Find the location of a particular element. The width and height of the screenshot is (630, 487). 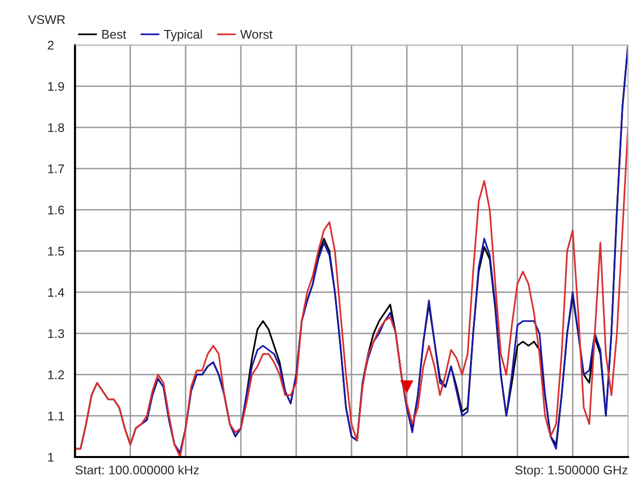

legend-label: Typical is located at coordinates (183, 36).